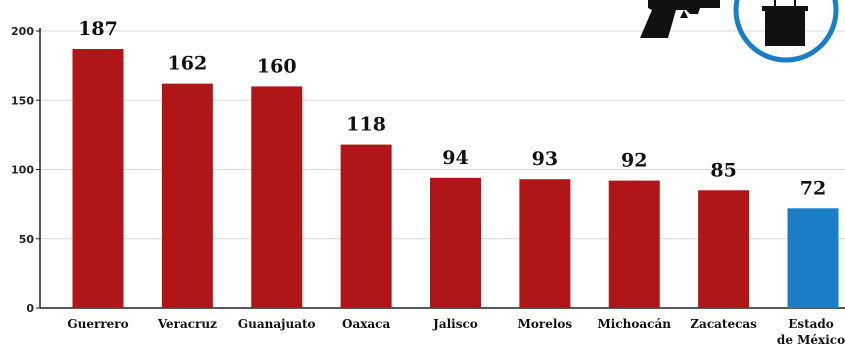 Image resolution: width=845 pixels, height=349 pixels. What do you see at coordinates (723, 170) in the screenshot?
I see `bar-value-label: 85` at bounding box center [723, 170].